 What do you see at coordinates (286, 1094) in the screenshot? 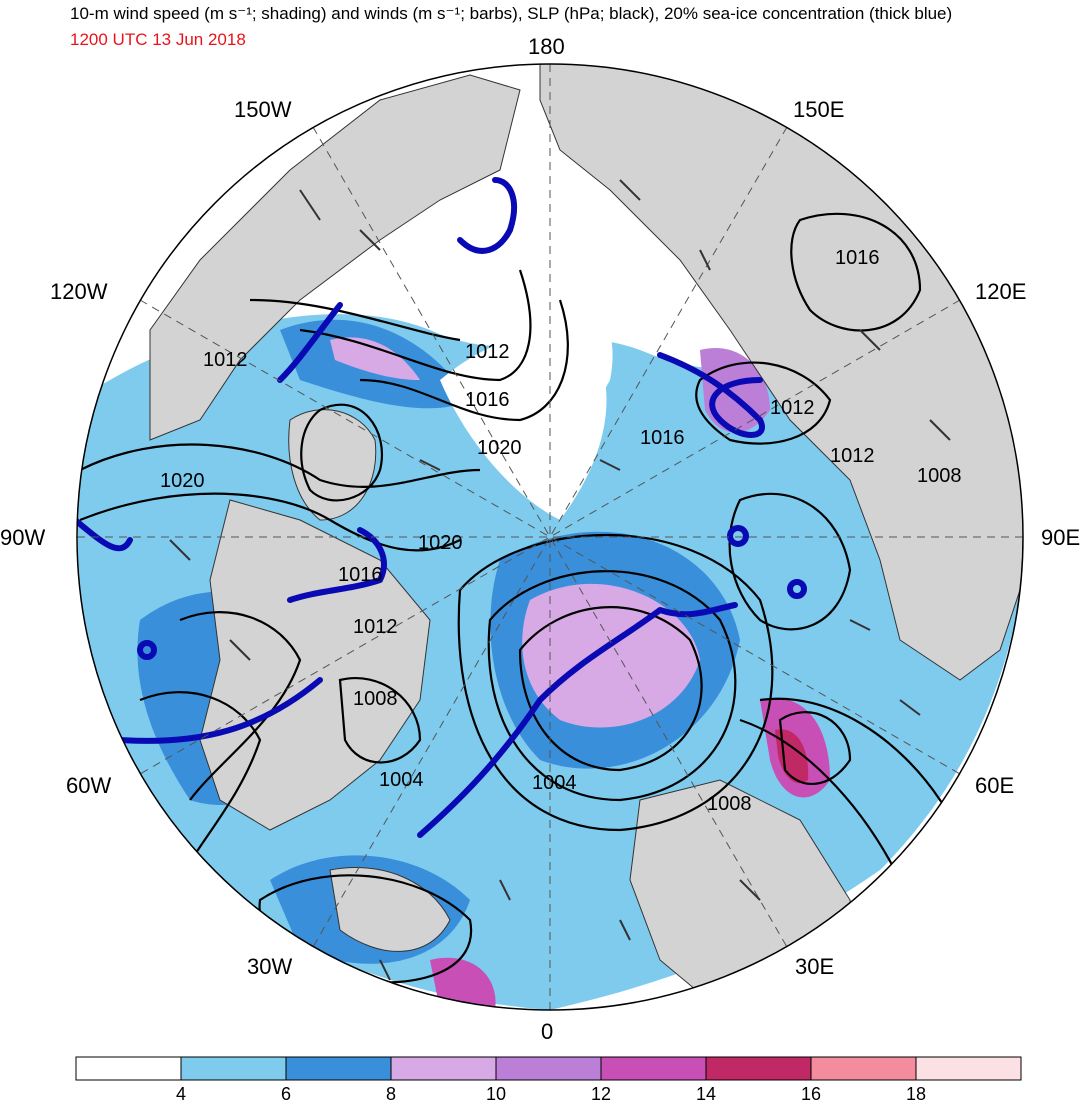
I see `colorbar-tick: 6` at bounding box center [286, 1094].